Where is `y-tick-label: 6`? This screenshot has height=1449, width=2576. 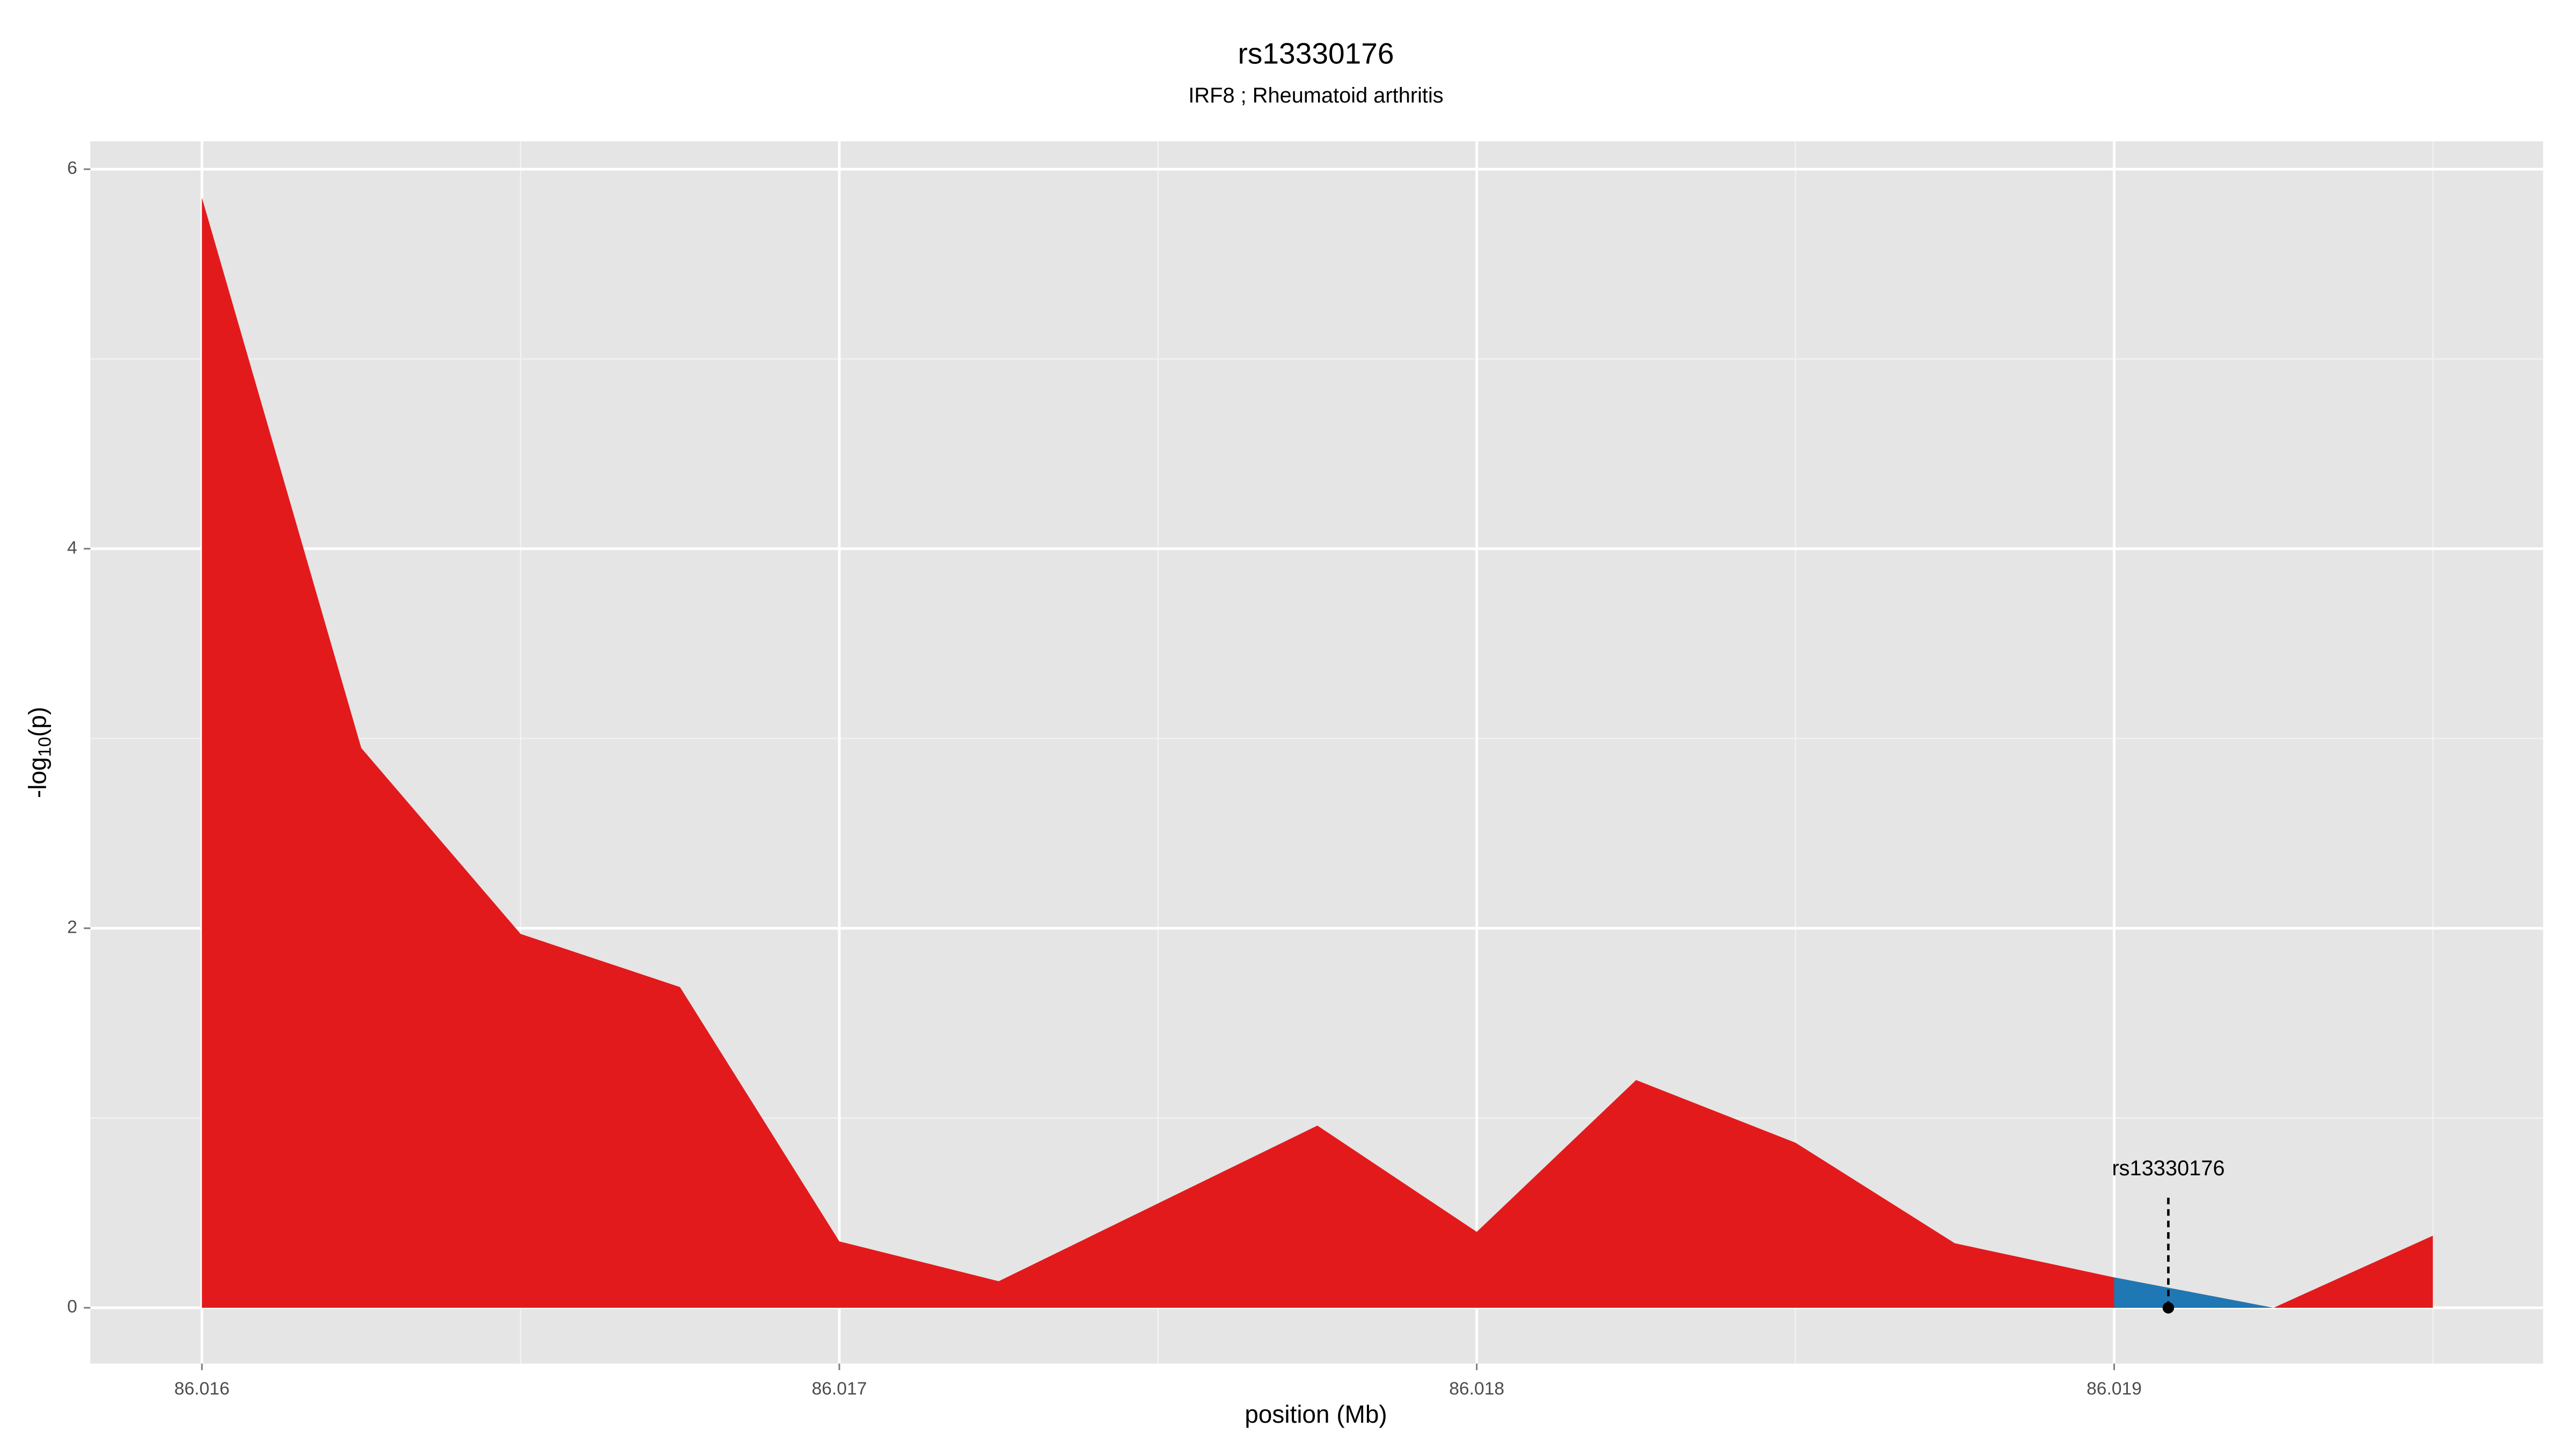 y-tick-label: 6 is located at coordinates (72, 168).